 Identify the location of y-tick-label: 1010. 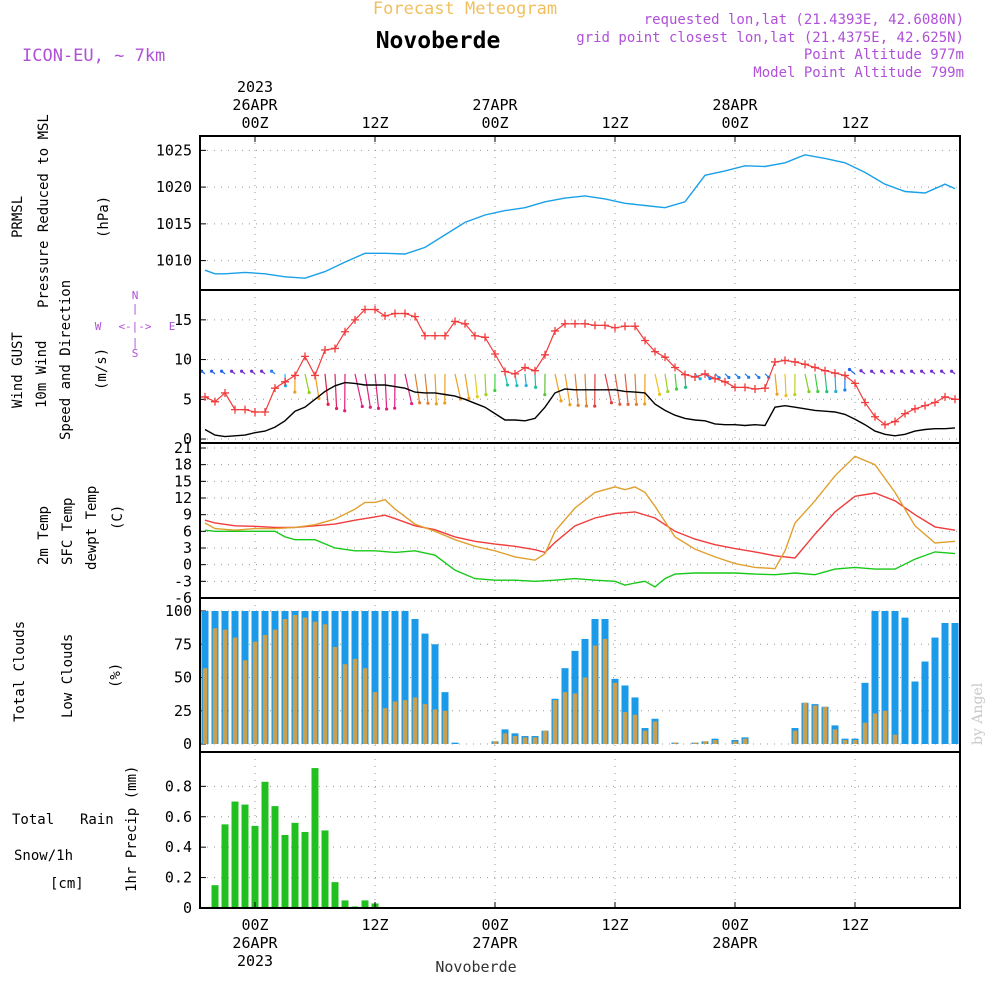
(174, 261).